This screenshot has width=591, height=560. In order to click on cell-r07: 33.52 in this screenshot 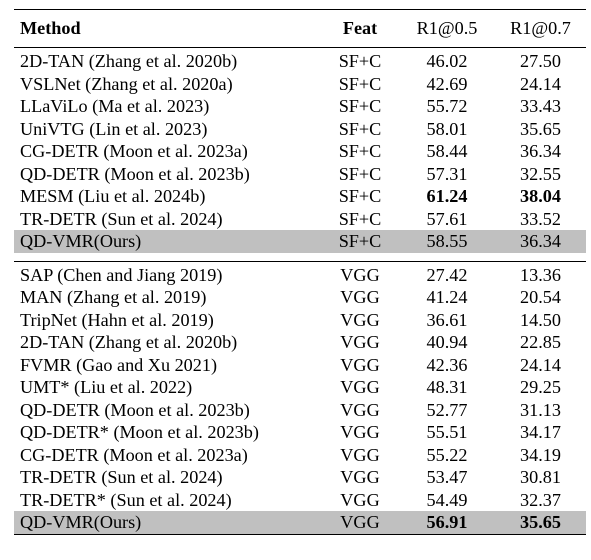, I will do `click(540, 218)`.